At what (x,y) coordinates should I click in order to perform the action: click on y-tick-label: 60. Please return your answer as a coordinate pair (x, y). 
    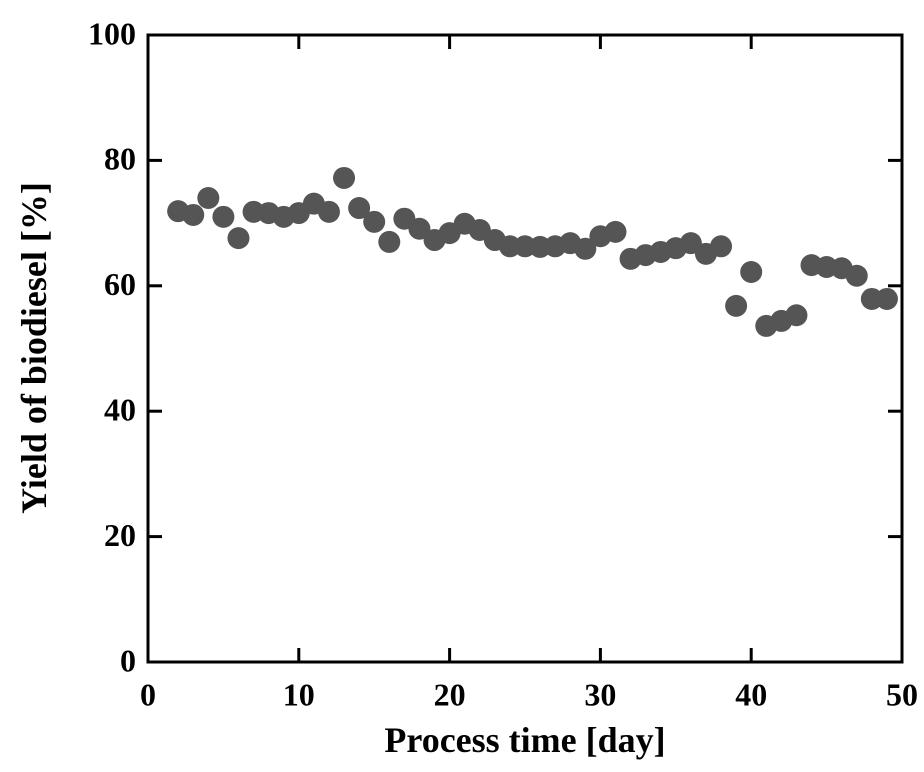
    Looking at the image, I should click on (120, 284).